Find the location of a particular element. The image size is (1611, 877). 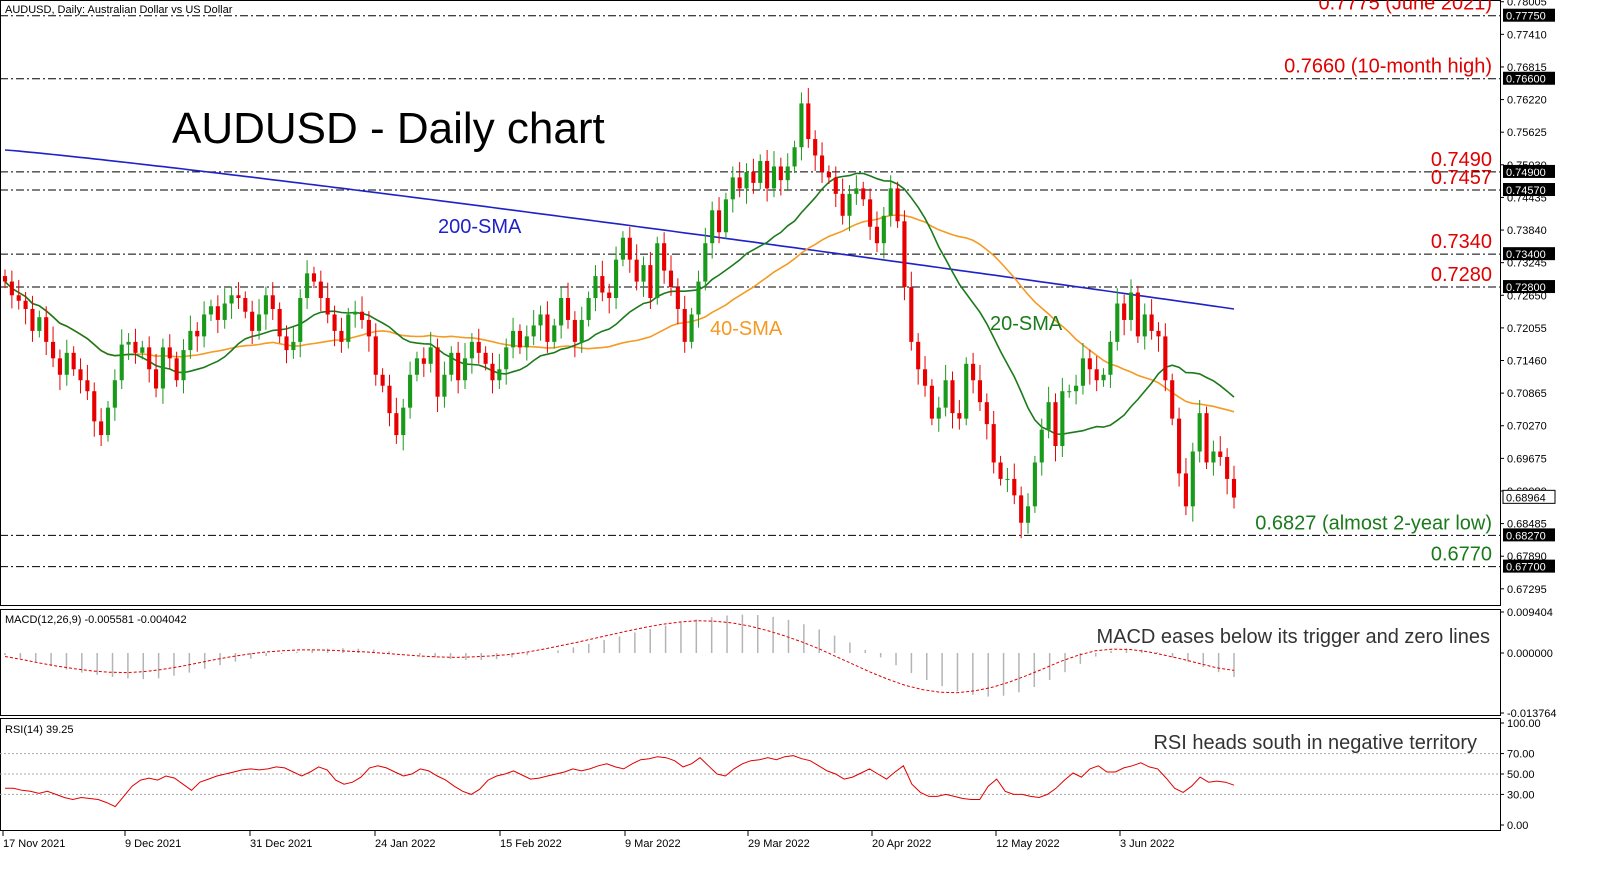

rsi-tick-label: 100.00 is located at coordinates (1524, 724).